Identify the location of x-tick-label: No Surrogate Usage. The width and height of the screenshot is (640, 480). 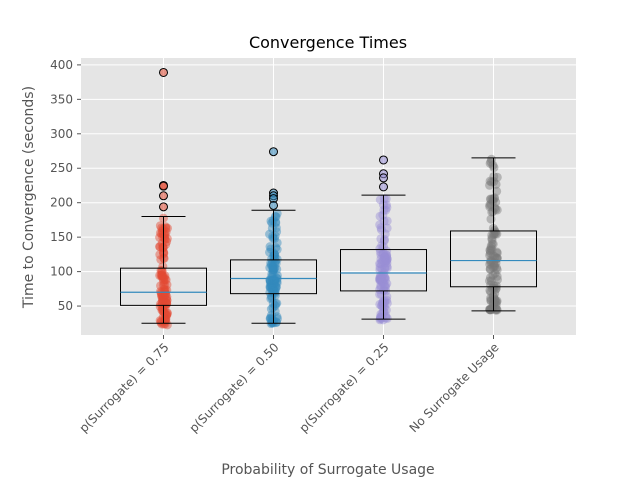
(454, 387).